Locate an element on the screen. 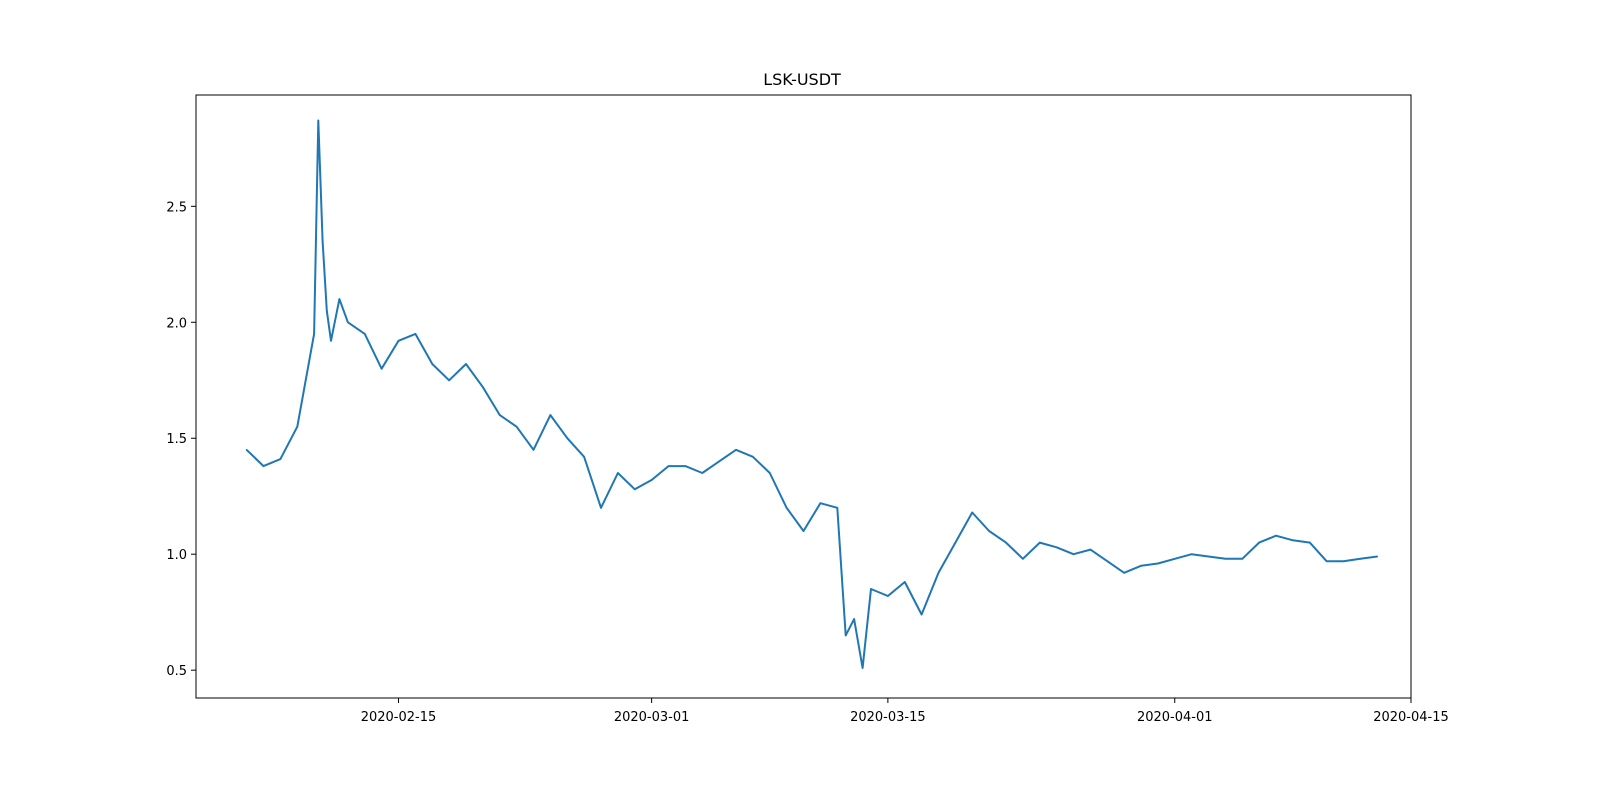 This screenshot has height=800, width=1600. x-tick-label: 2020-02-15 is located at coordinates (399, 717).